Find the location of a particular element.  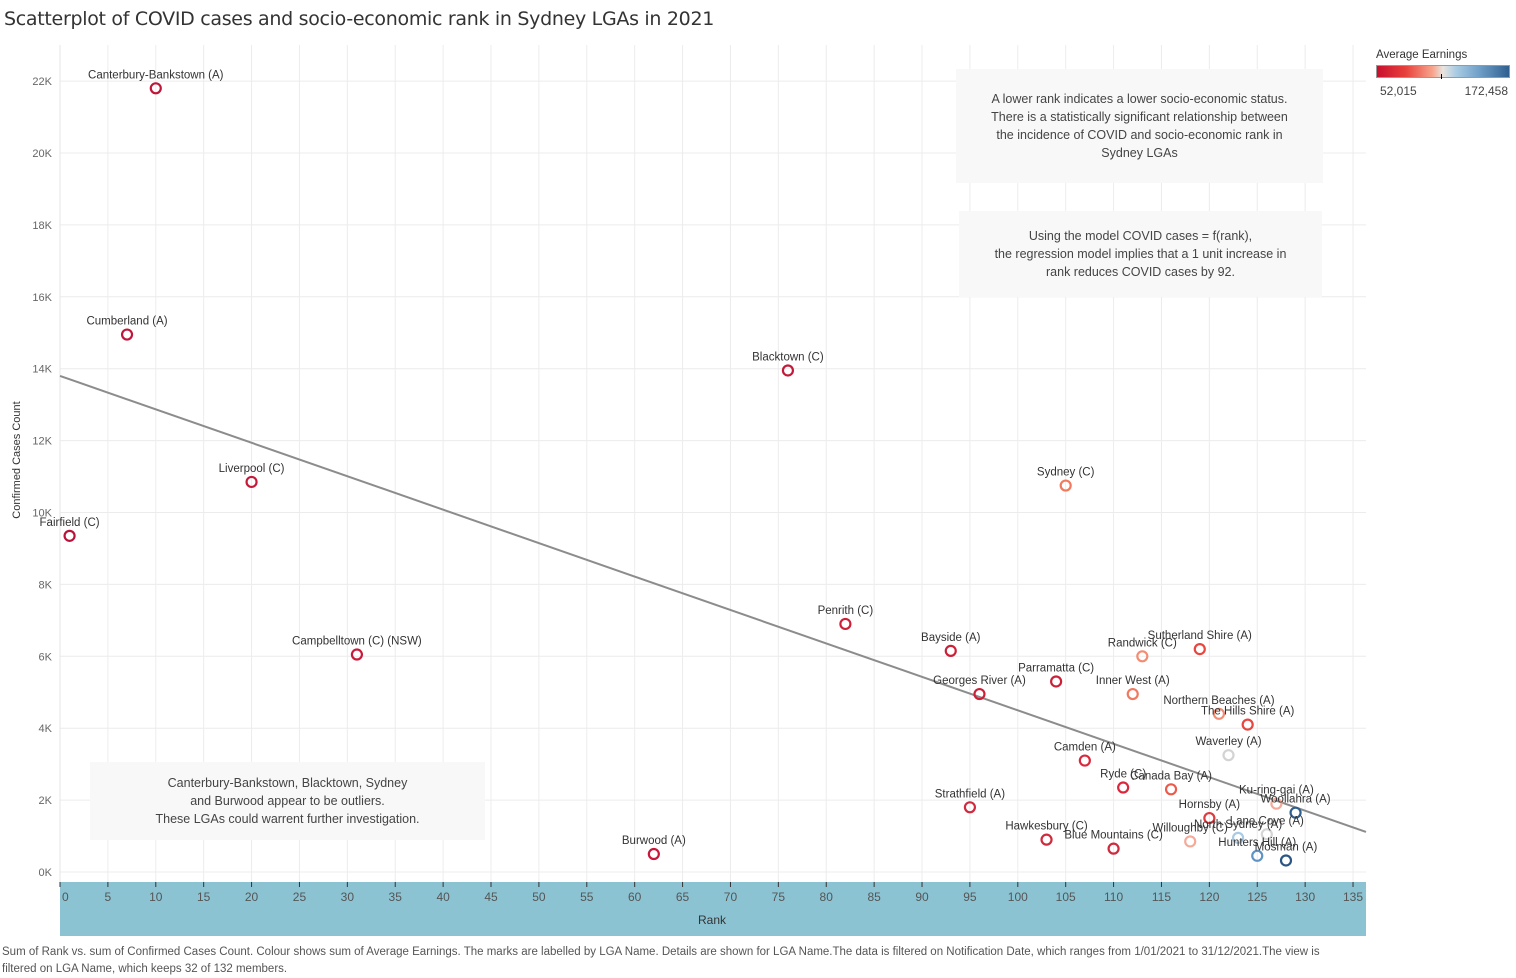

legend-gradient-bar is located at coordinates (1443, 72).